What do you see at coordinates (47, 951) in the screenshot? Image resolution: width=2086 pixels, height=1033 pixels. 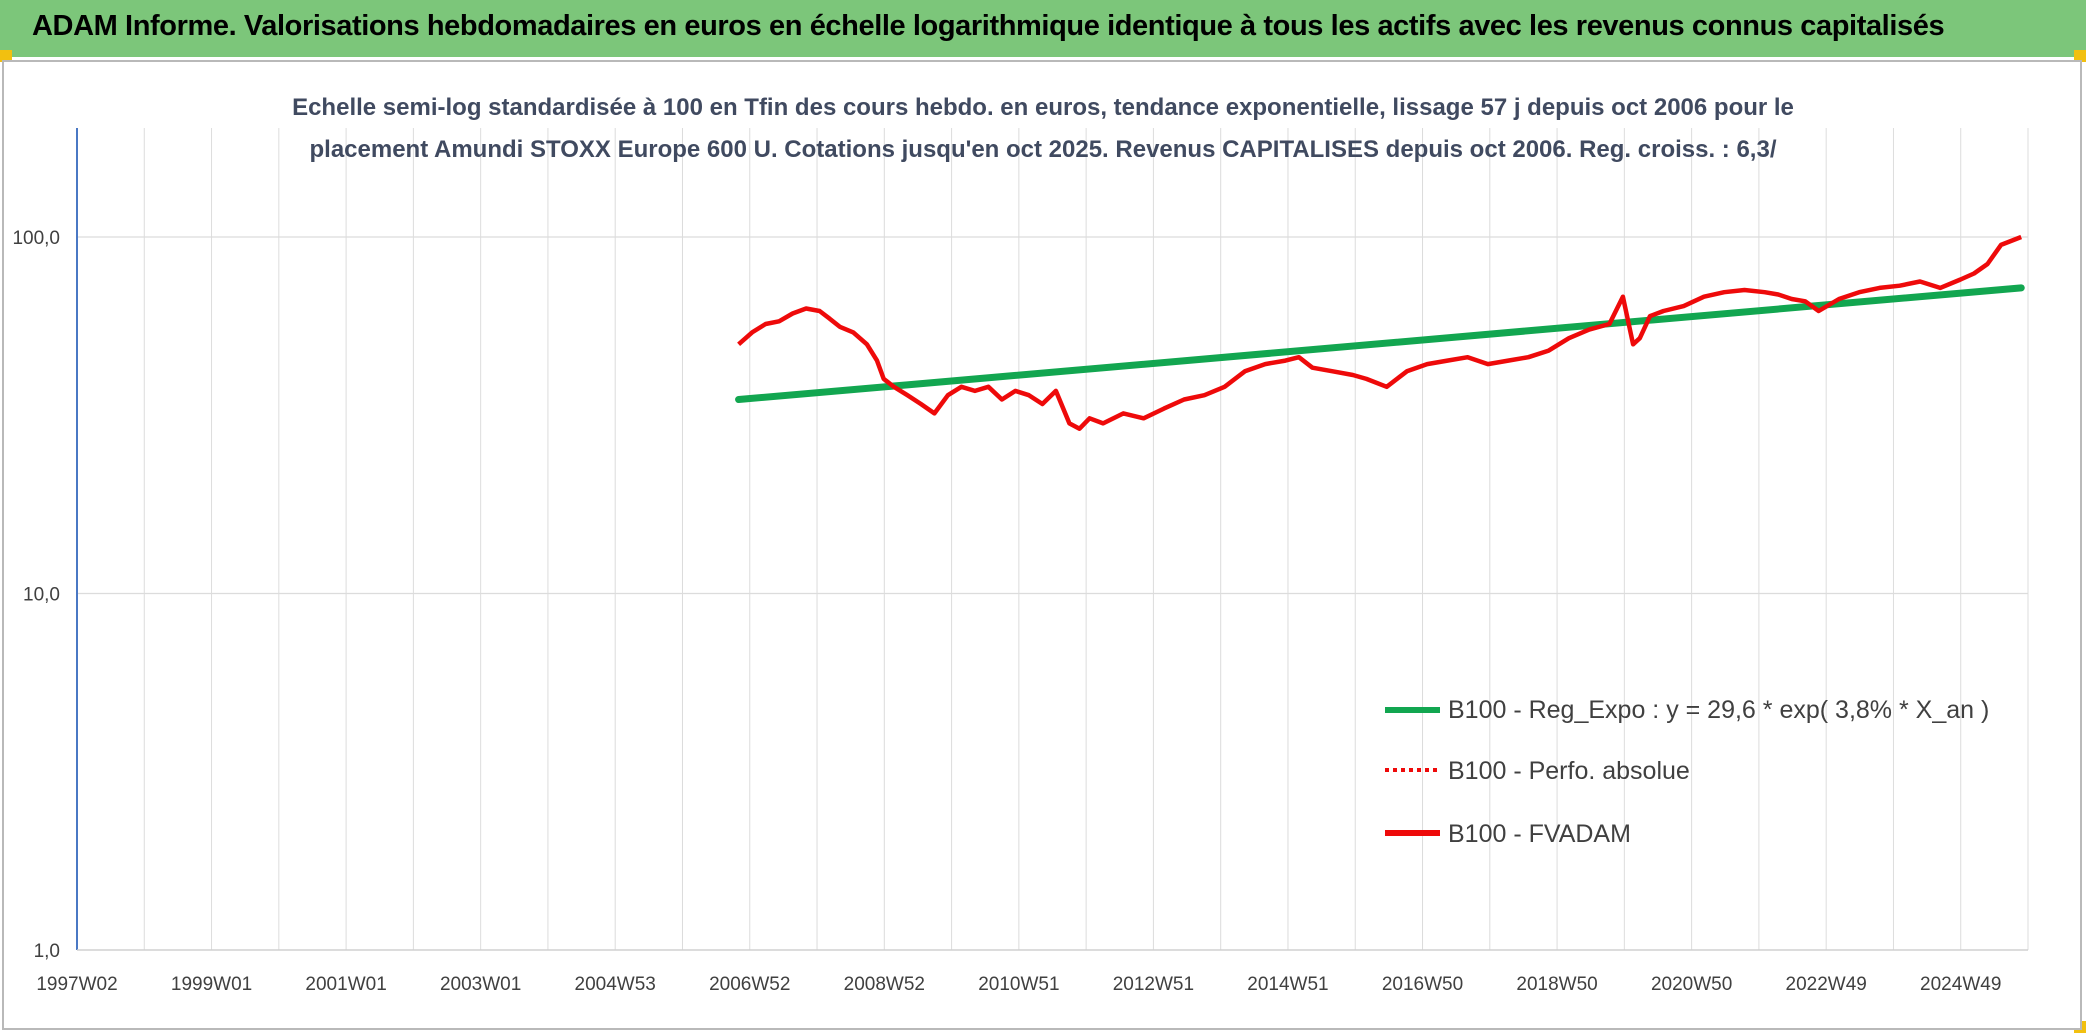 I see `y-tick-label: 1,0` at bounding box center [47, 951].